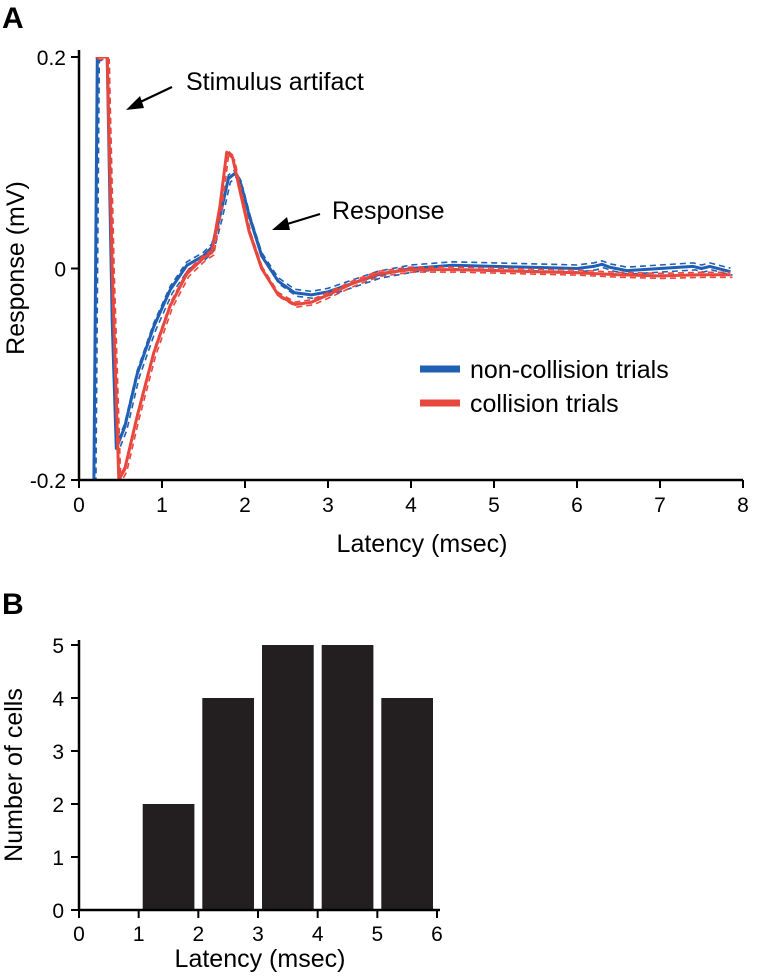 The height and width of the screenshot is (977, 757). I want to click on panel-a-y-axis-label: Response (mV), so click(16, 268).